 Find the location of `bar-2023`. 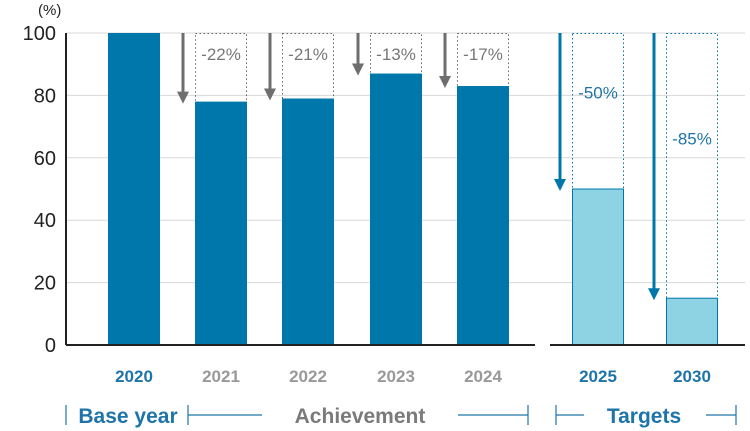

bar-2023 is located at coordinates (396, 209).